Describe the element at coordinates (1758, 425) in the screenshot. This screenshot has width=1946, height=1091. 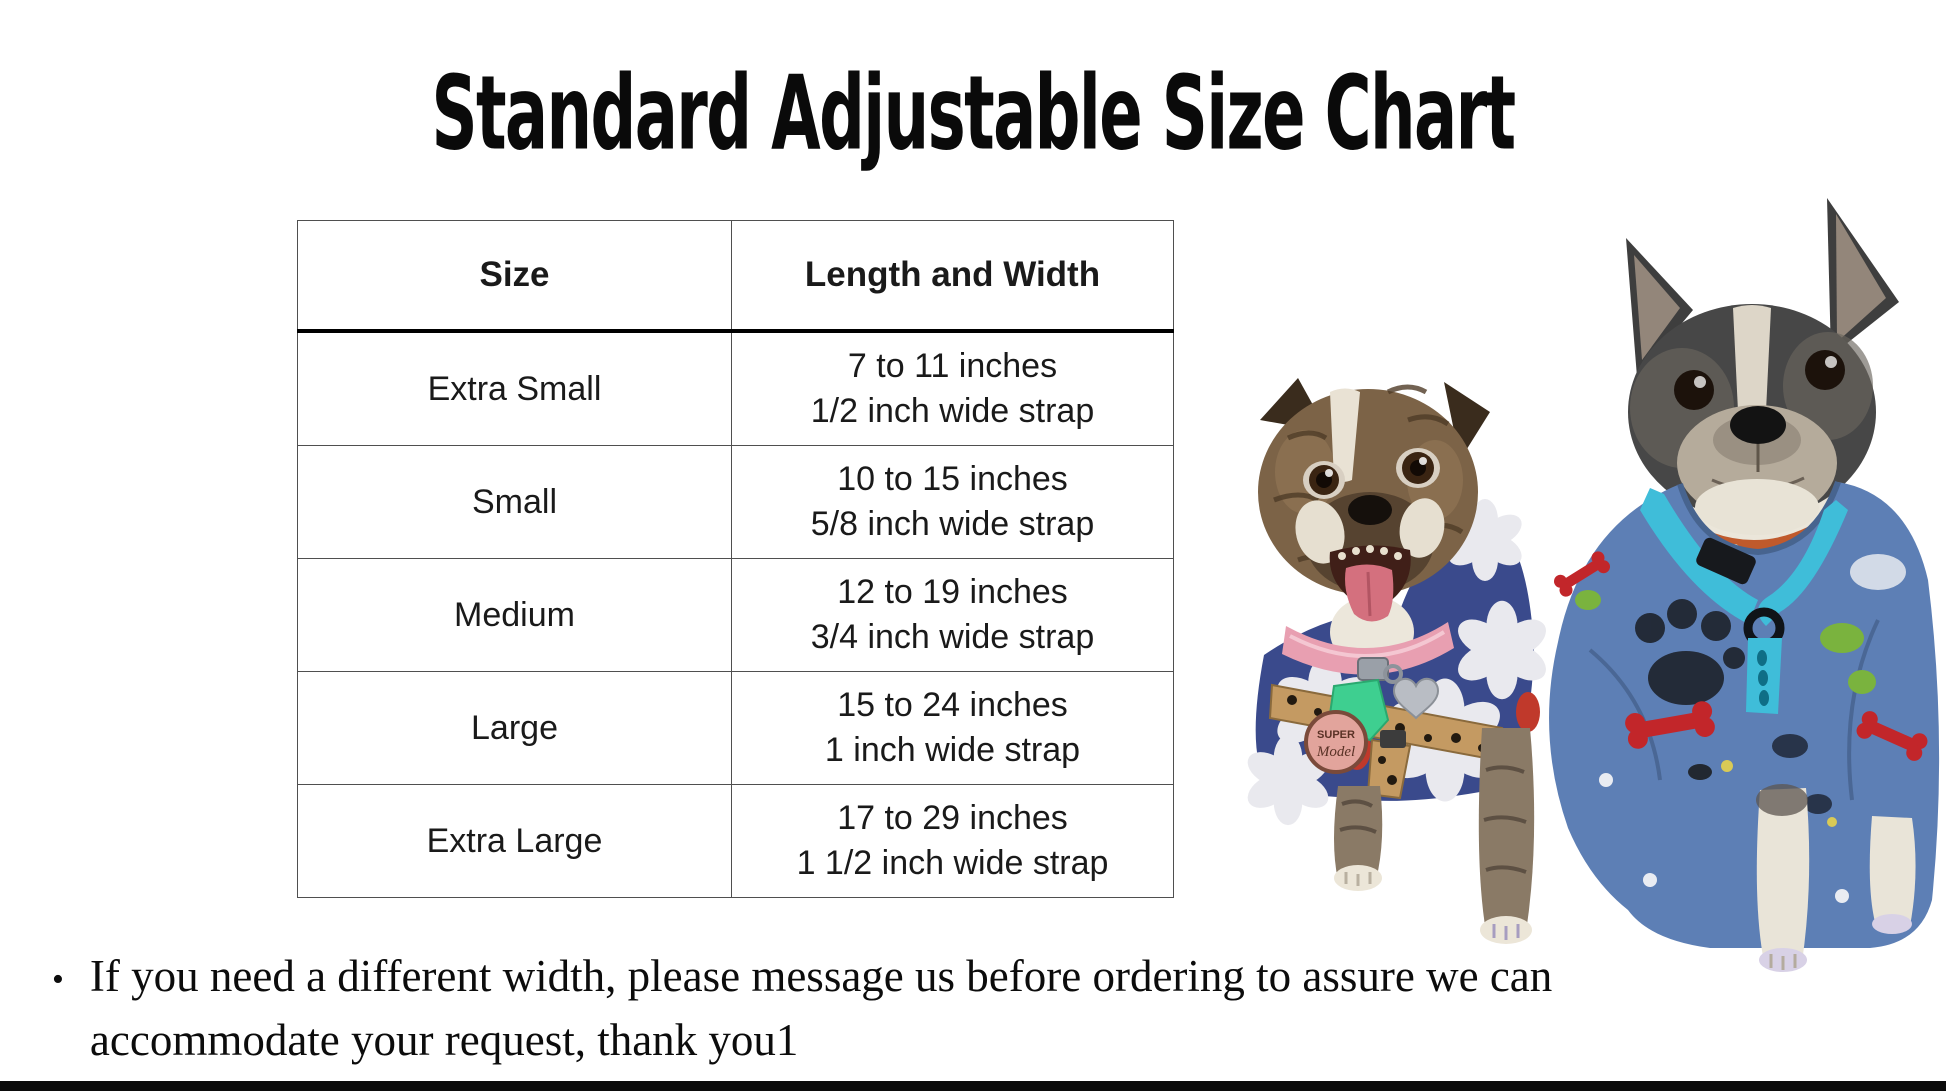
I see `right-dog-nose` at that location.